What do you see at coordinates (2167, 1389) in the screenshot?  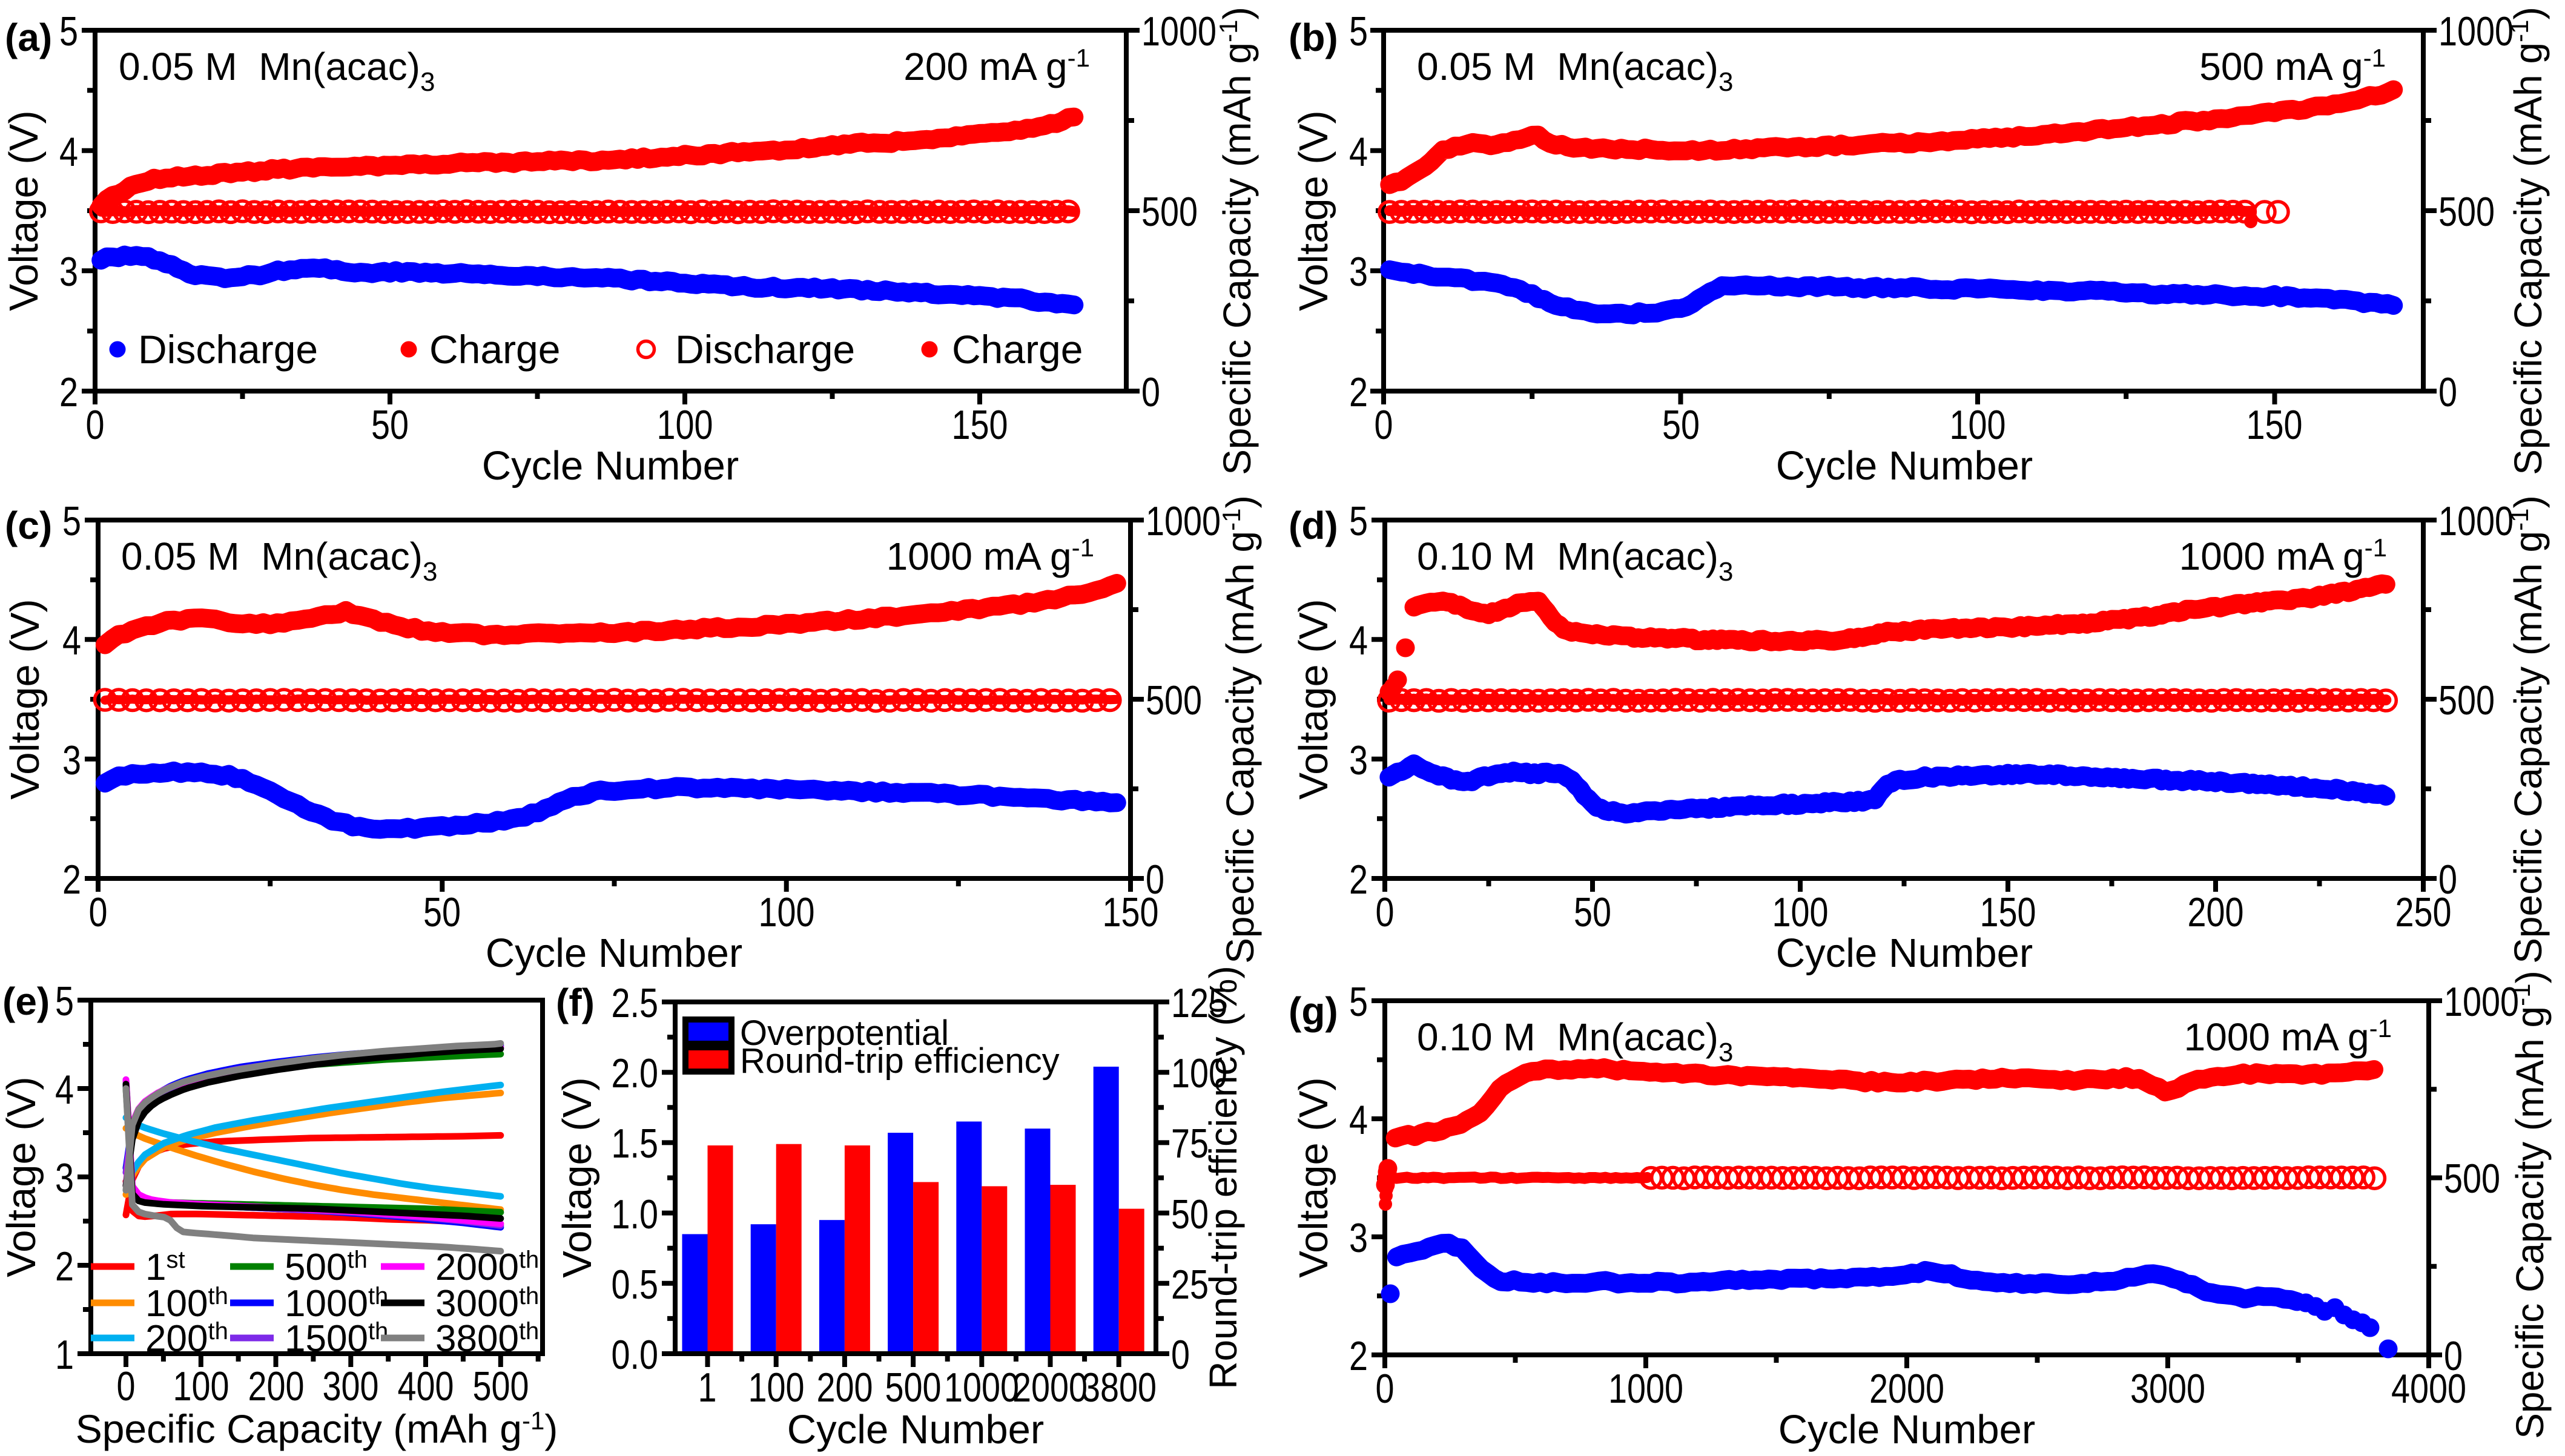 I see `svg-text: 3000` at bounding box center [2167, 1389].